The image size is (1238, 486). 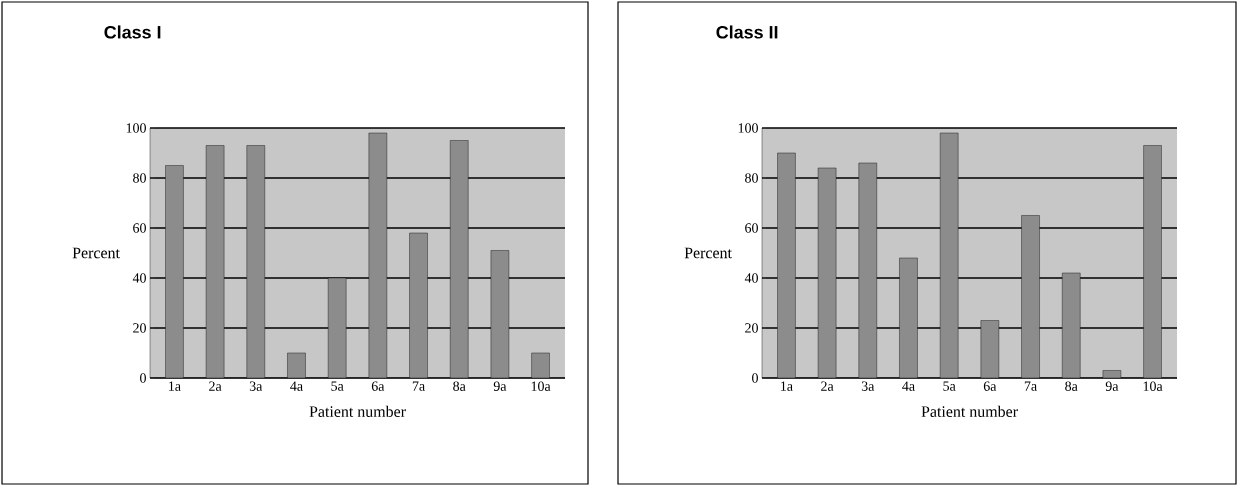 What do you see at coordinates (132, 32) in the screenshot?
I see `chart-title: Class I` at bounding box center [132, 32].